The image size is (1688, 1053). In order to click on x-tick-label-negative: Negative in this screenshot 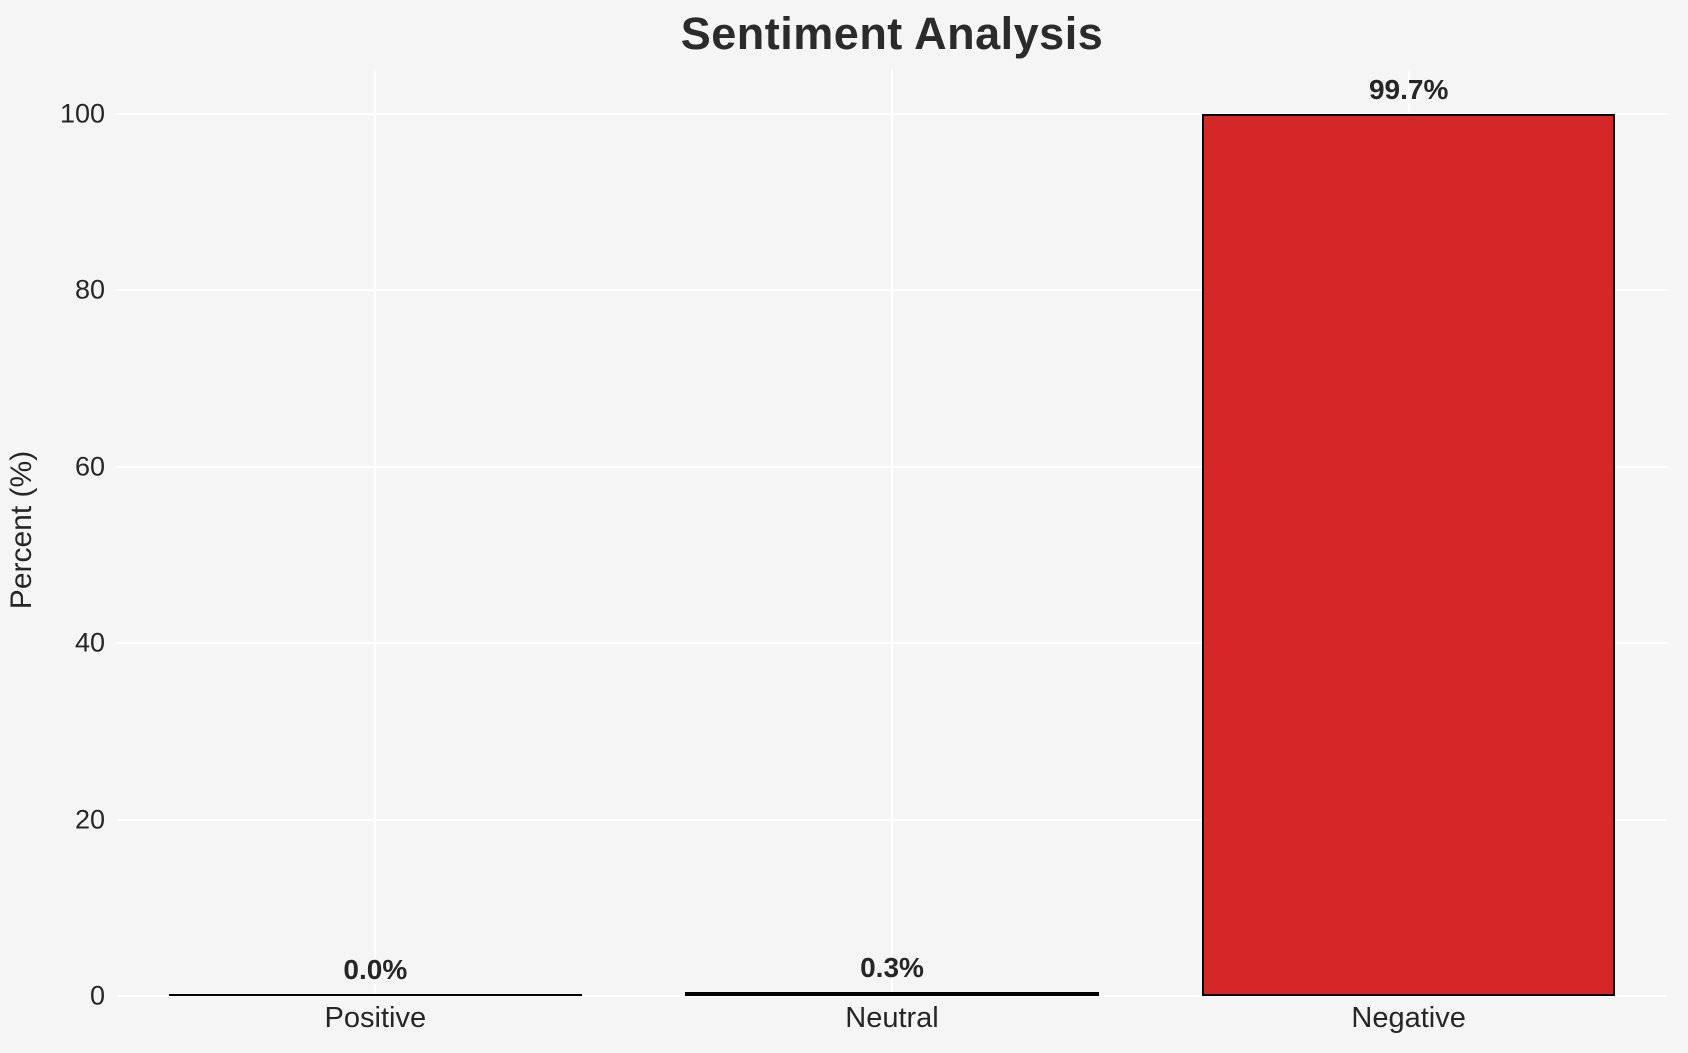, I will do `click(1408, 1018)`.